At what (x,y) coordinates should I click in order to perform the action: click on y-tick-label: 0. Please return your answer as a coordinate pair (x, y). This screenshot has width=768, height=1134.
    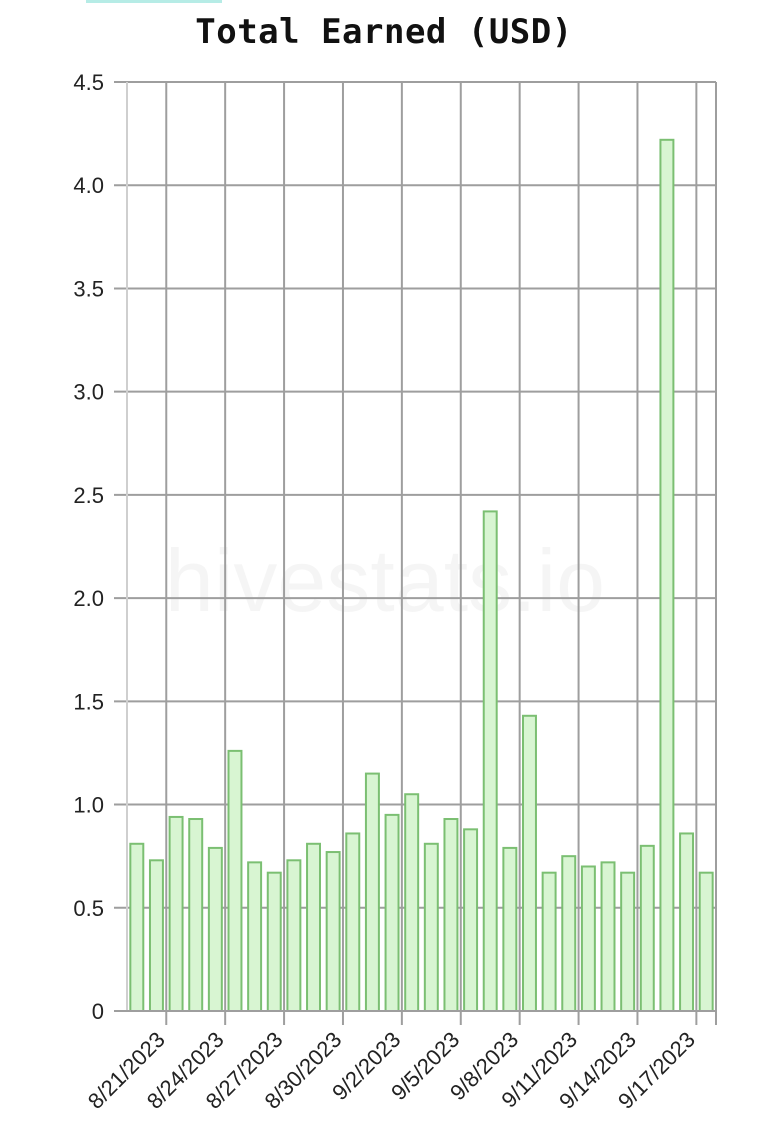
    Looking at the image, I should click on (98, 1011).